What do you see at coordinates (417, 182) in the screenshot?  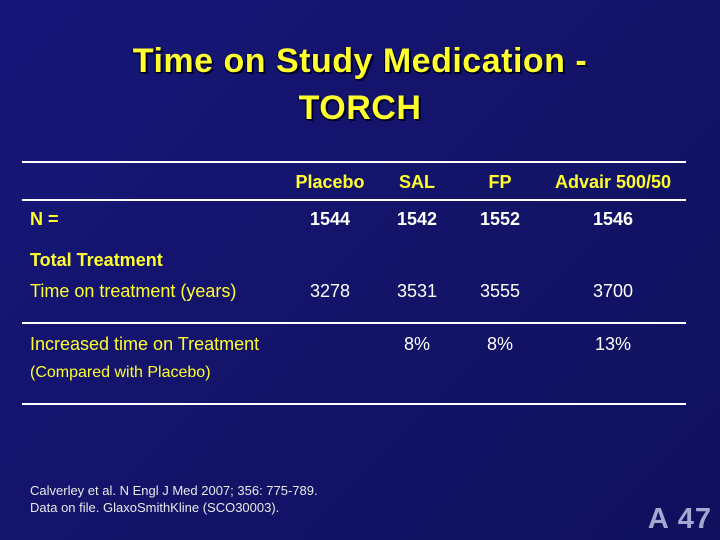 I see `column-header-sal: SAL` at bounding box center [417, 182].